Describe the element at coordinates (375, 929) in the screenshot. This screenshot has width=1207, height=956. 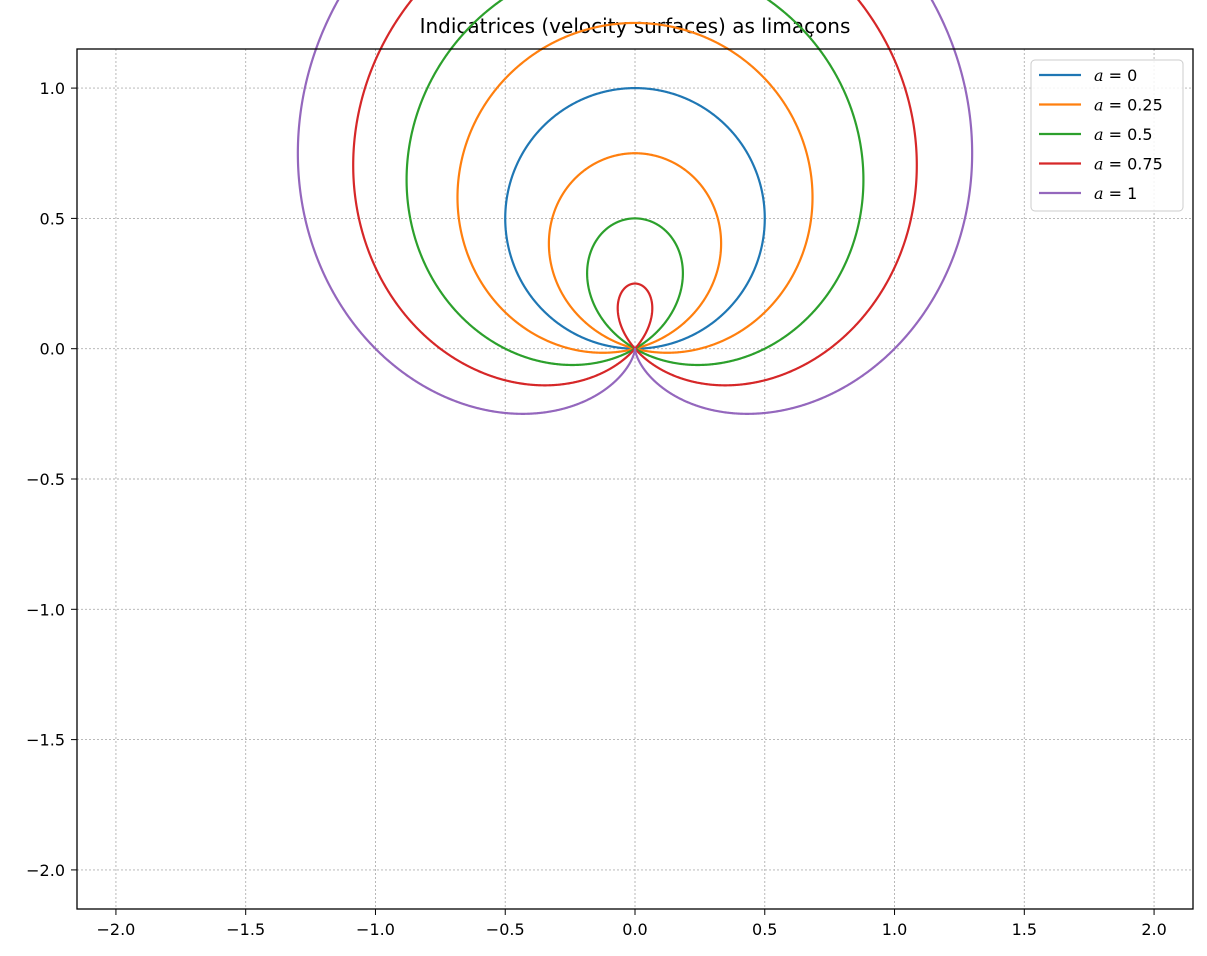
I see `x-tick-label: −1.0` at that location.